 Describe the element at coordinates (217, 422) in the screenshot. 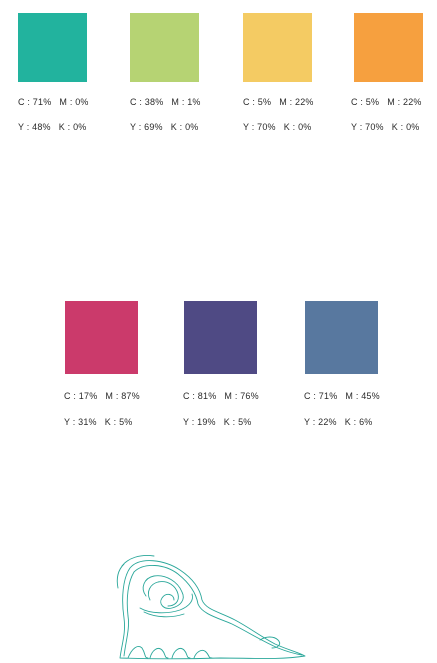

I see `cmyk-yk-label: Y : 19% K : 5%` at that location.